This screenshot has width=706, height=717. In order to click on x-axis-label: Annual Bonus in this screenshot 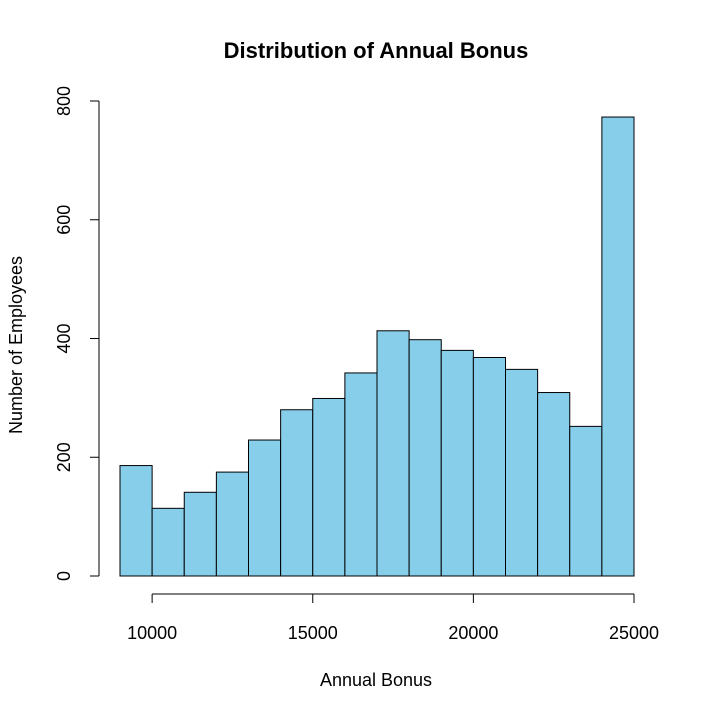, I will do `click(376, 680)`.